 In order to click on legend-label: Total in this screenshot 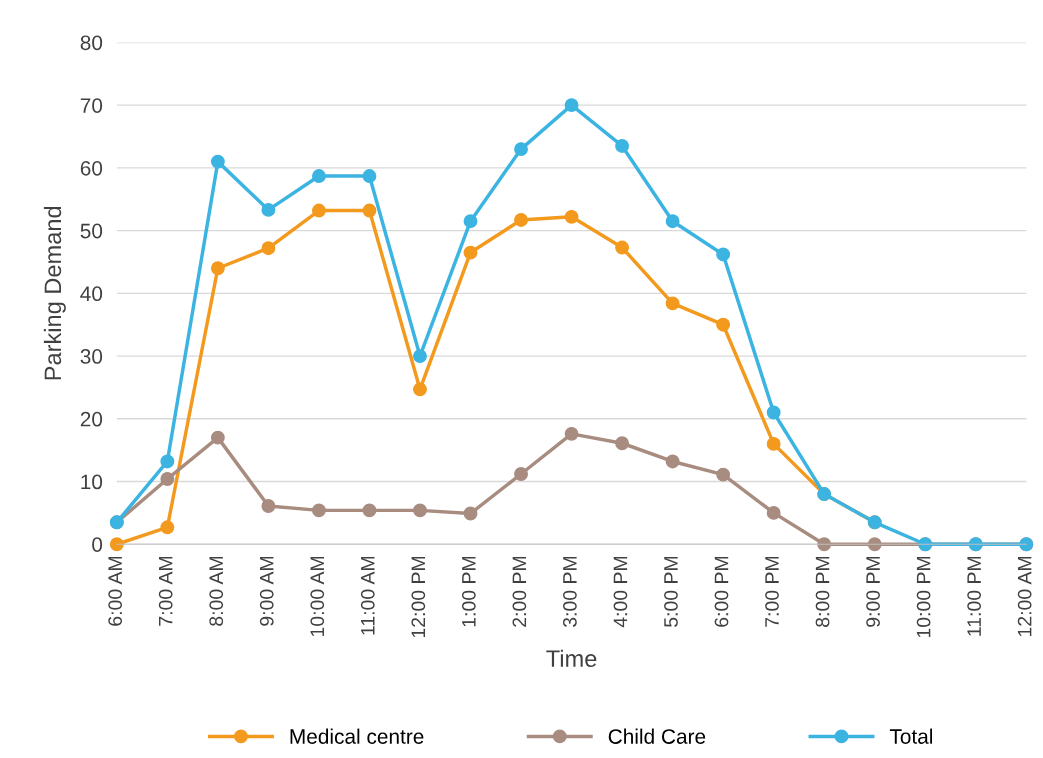, I will do `click(911, 736)`.